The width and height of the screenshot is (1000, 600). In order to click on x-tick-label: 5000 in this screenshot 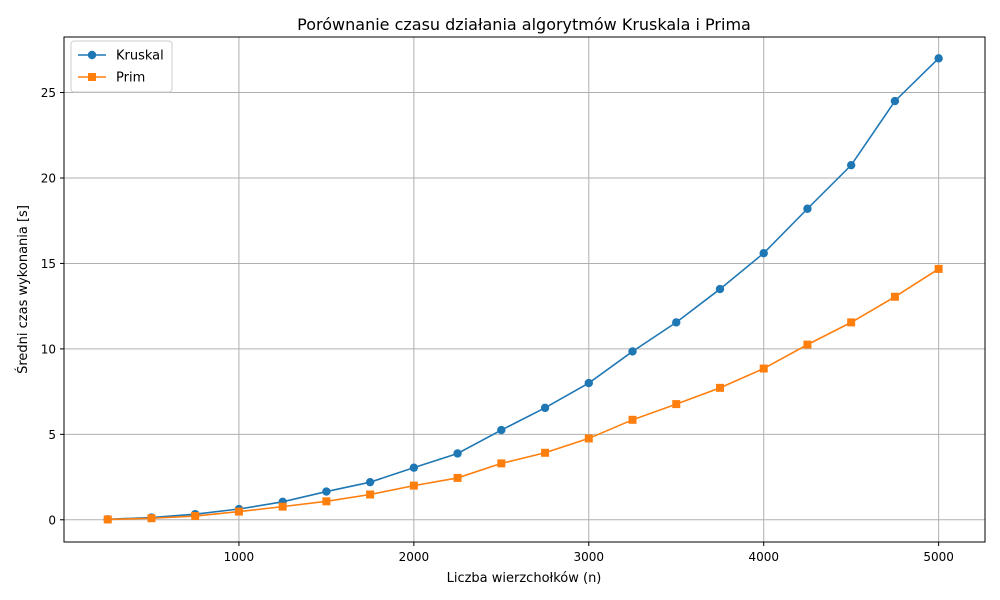, I will do `click(938, 557)`.